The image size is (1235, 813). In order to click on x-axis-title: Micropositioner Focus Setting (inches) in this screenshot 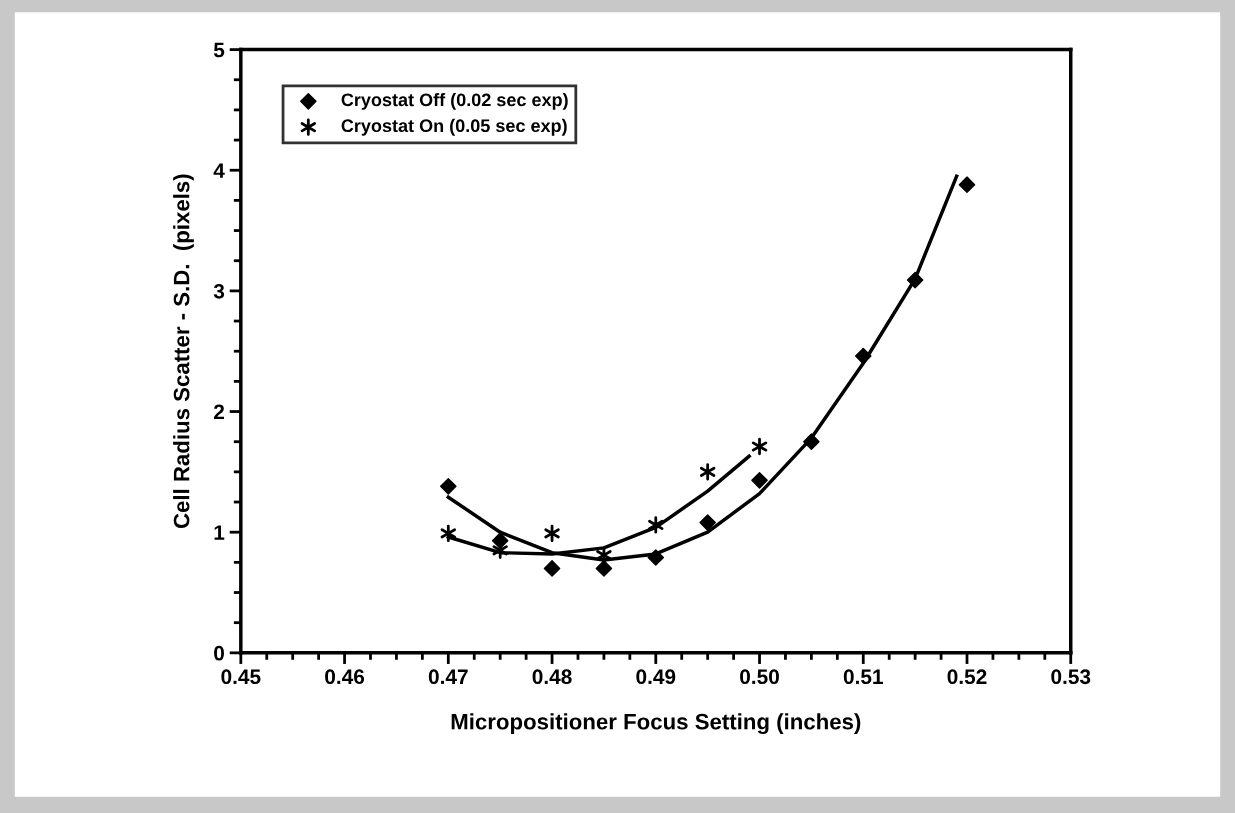, I will do `click(656, 724)`.